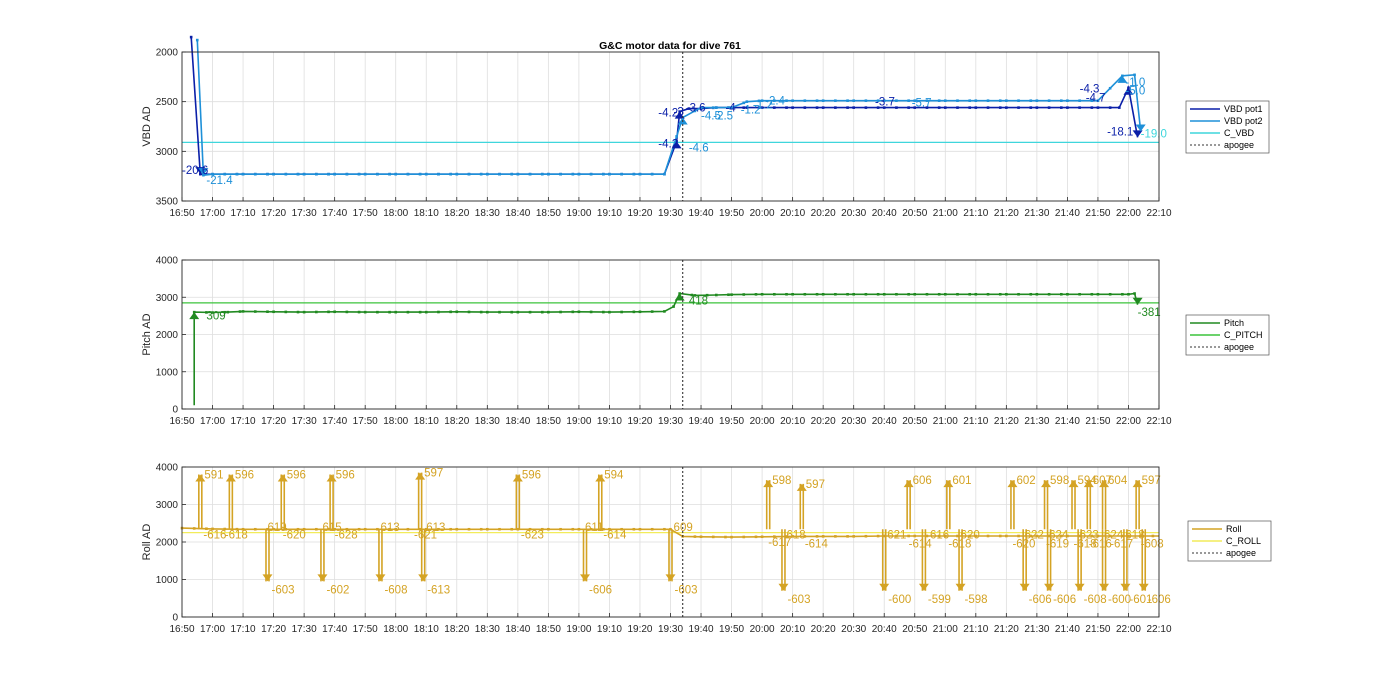  I want to click on data-annotation: -3, so click(679, 113).